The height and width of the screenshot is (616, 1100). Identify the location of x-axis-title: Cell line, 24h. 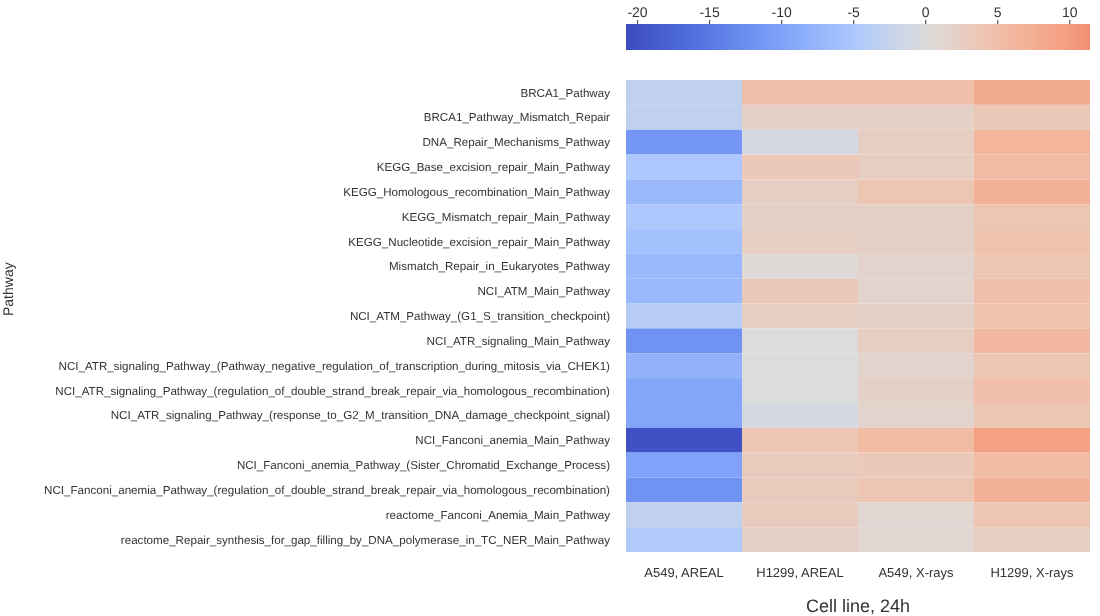
(858, 606).